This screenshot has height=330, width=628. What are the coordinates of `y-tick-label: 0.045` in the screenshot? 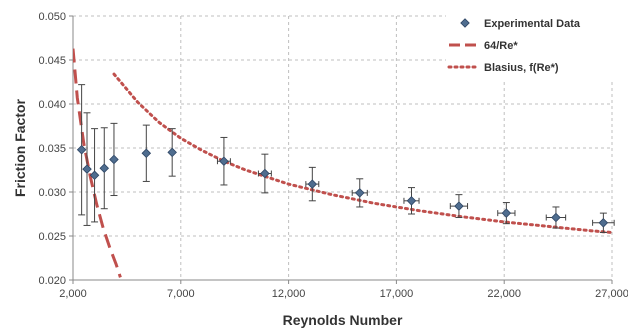 It's located at (52, 61).